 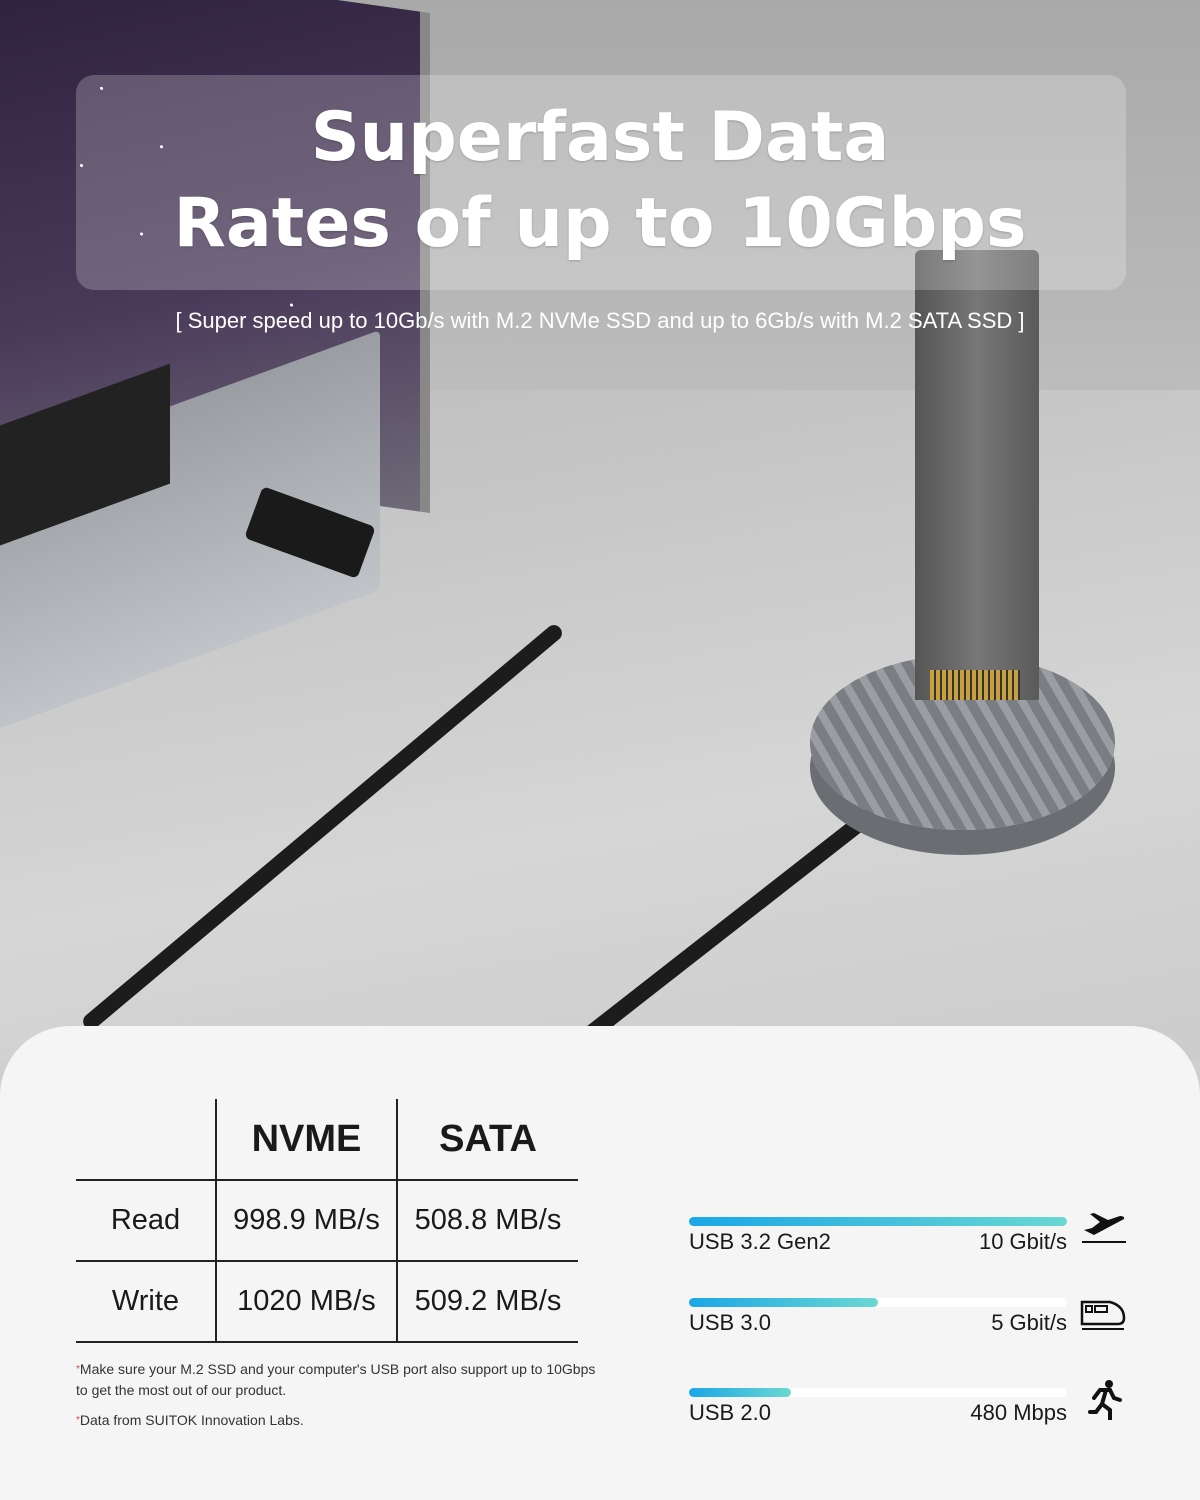 I want to click on speed-row: USB 3.2 Gen2 10 Gbit/s, so click(x=878, y=1236).